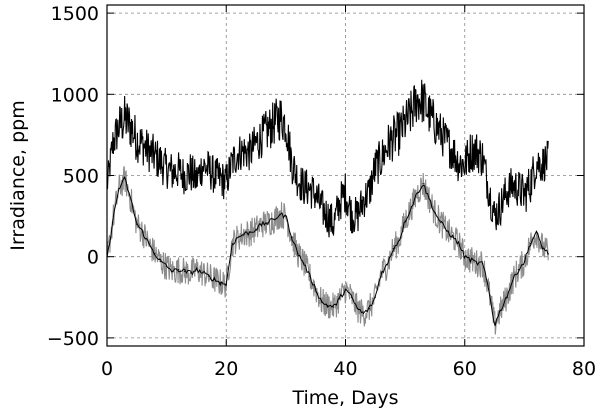 Image resolution: width=600 pixels, height=412 pixels. What do you see at coordinates (75, 95) in the screenshot?
I see `y-tick-label: 1000` at bounding box center [75, 95].